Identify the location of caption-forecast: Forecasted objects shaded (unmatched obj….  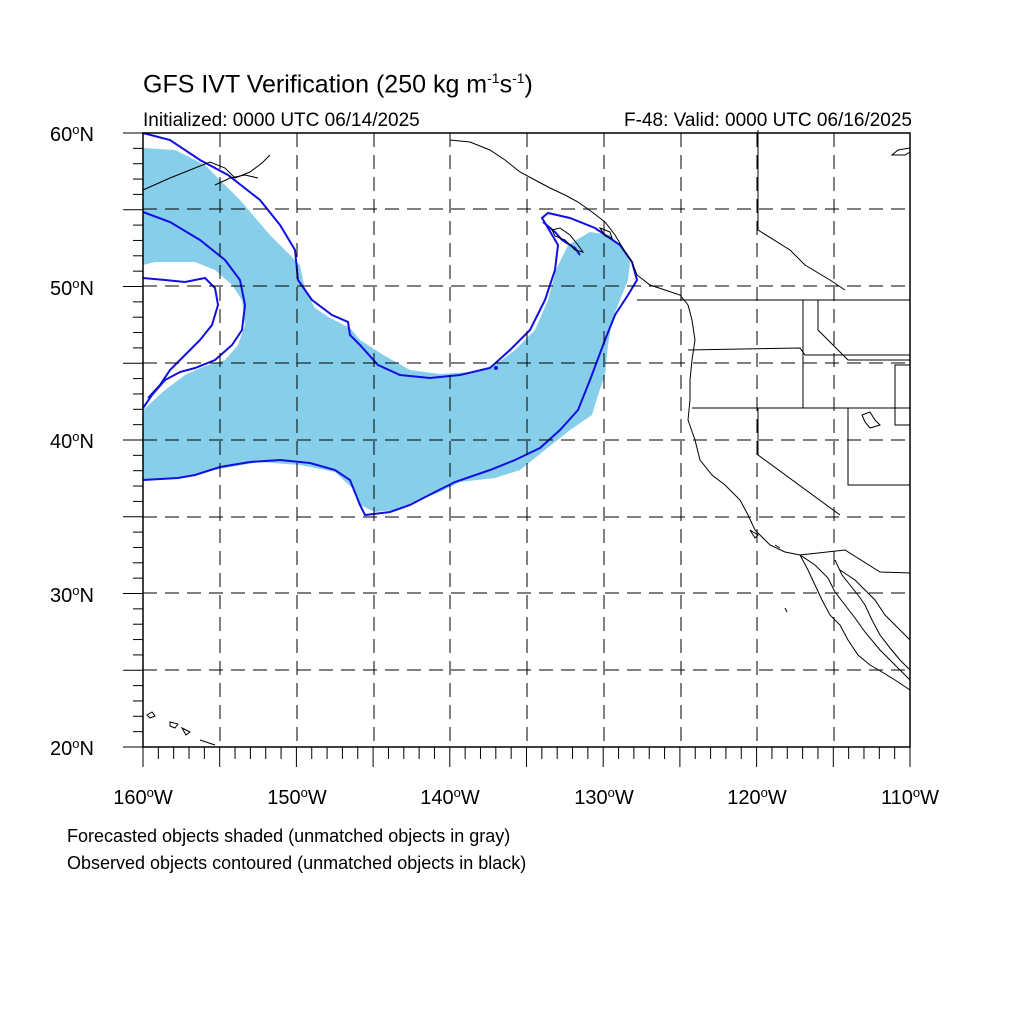
(289, 836).